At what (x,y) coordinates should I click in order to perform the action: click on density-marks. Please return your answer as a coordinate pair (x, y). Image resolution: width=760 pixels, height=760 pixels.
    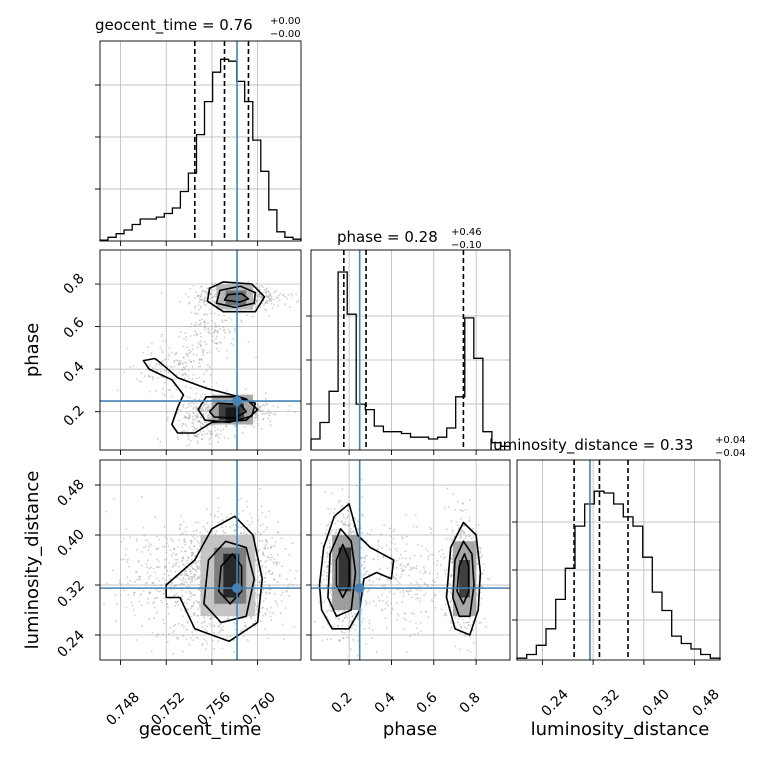
    Looking at the image, I should click on (200, 350).